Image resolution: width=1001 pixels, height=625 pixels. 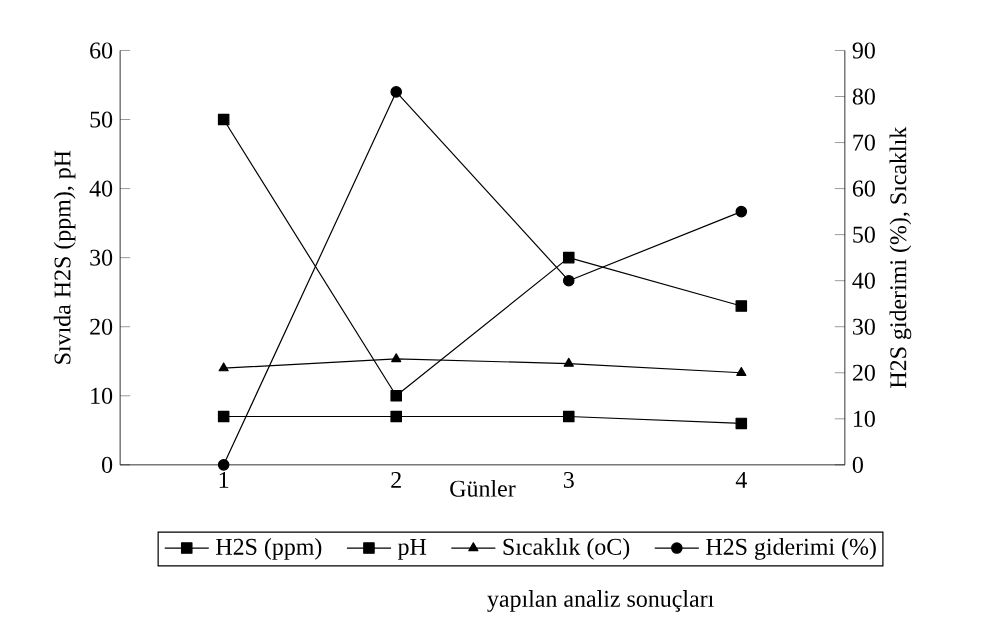 What do you see at coordinates (224, 479) in the screenshot?
I see `x-tick-label: 1` at bounding box center [224, 479].